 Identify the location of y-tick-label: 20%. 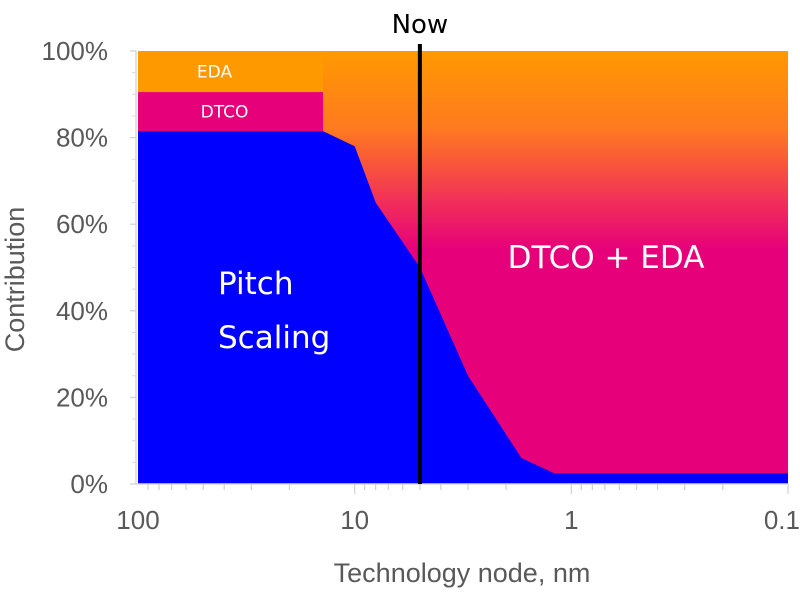
(82, 397).